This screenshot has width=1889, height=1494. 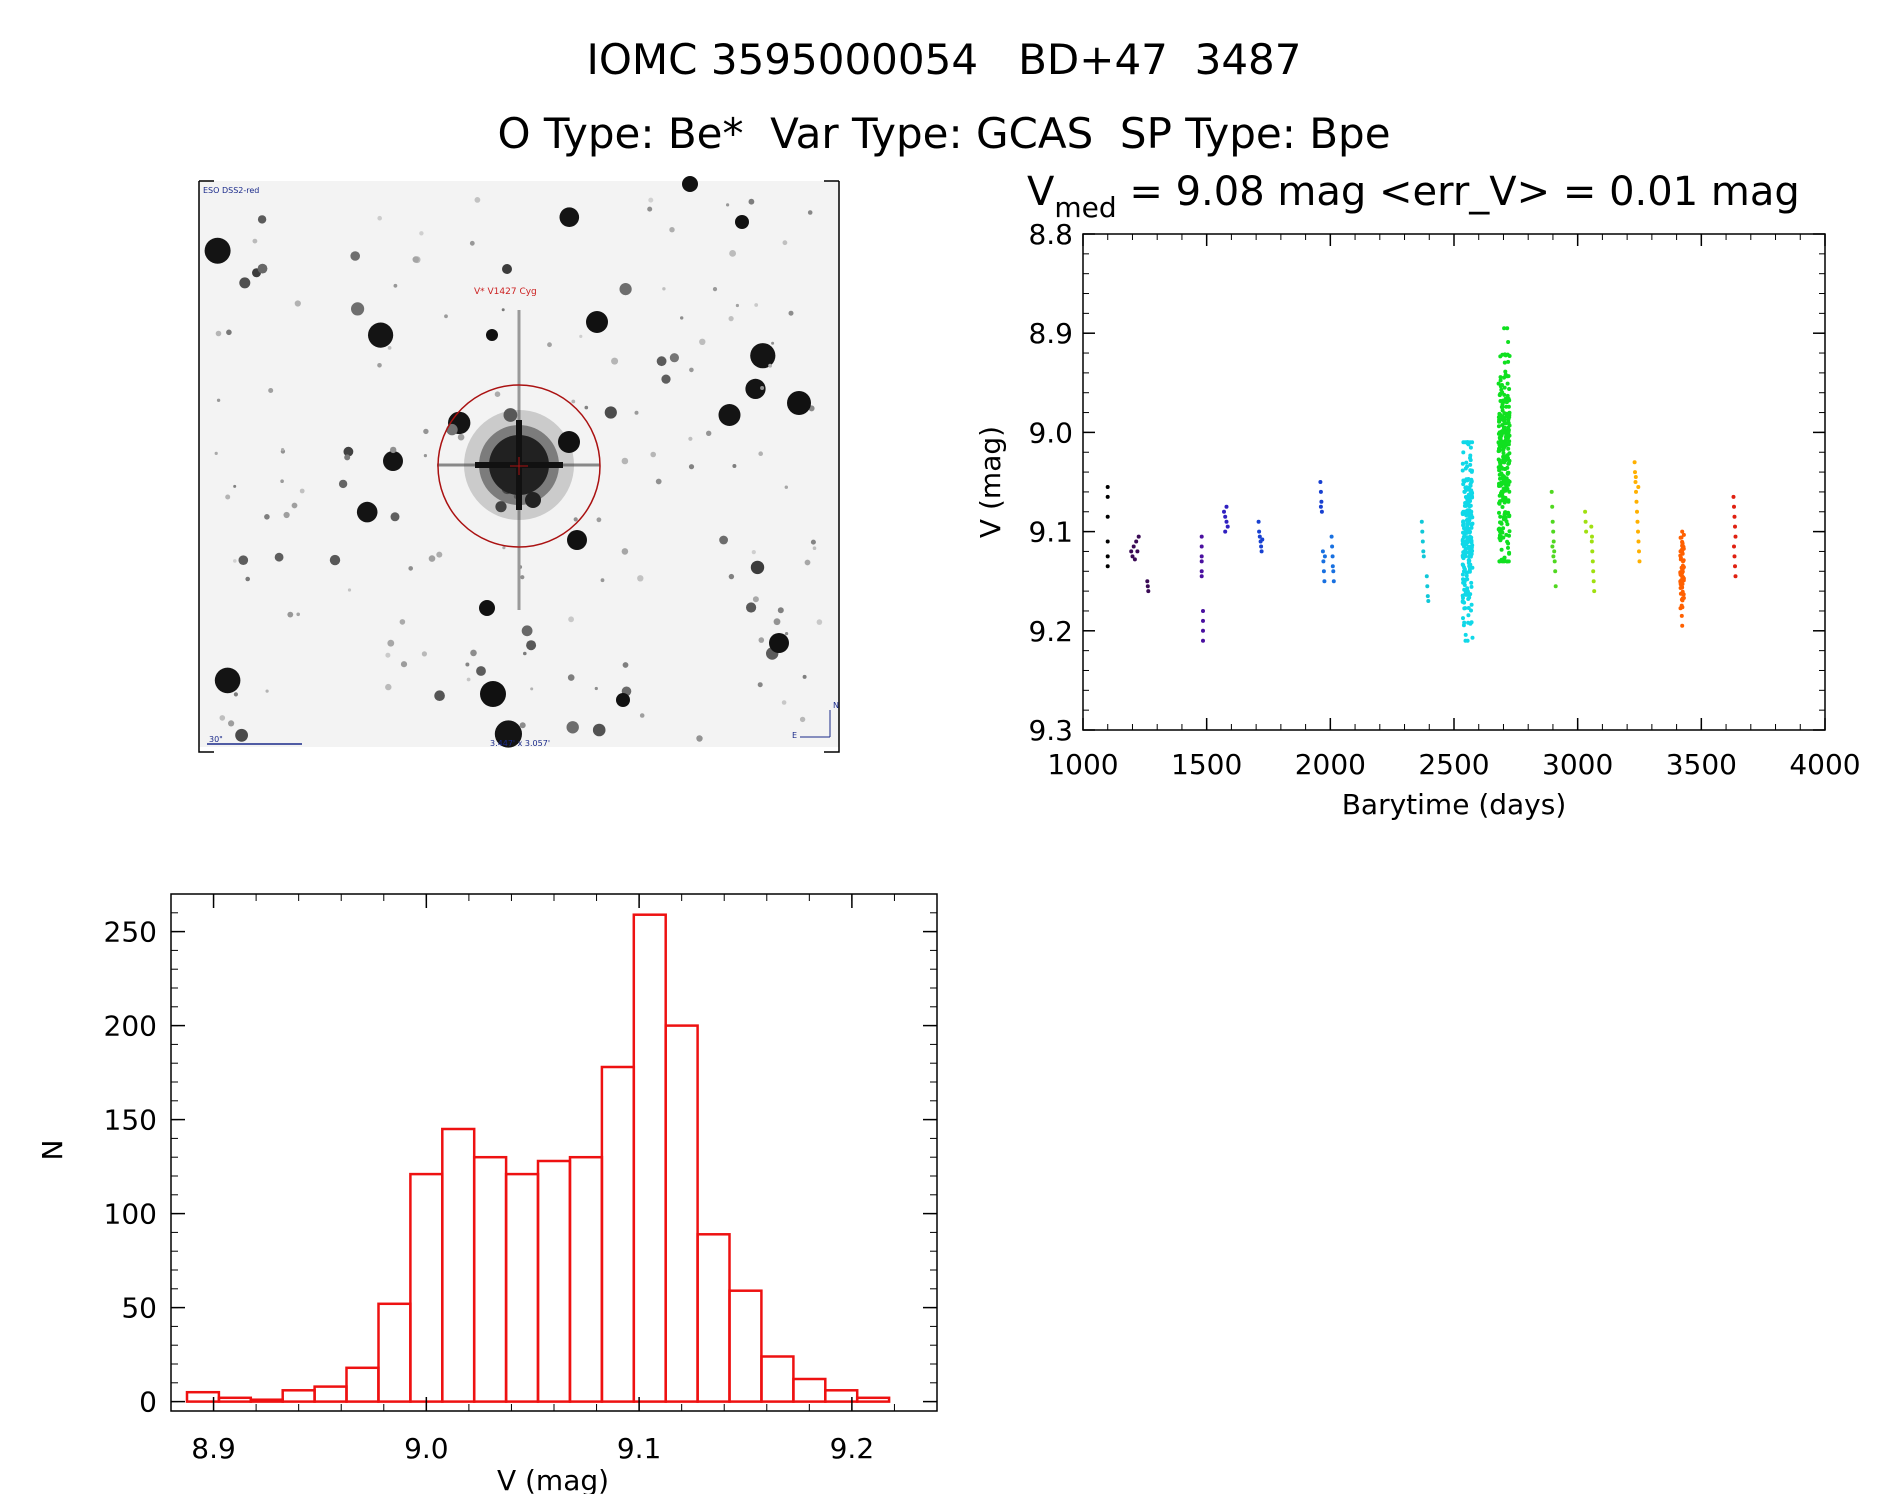 I want to click on target-circle, so click(x=519, y=466).